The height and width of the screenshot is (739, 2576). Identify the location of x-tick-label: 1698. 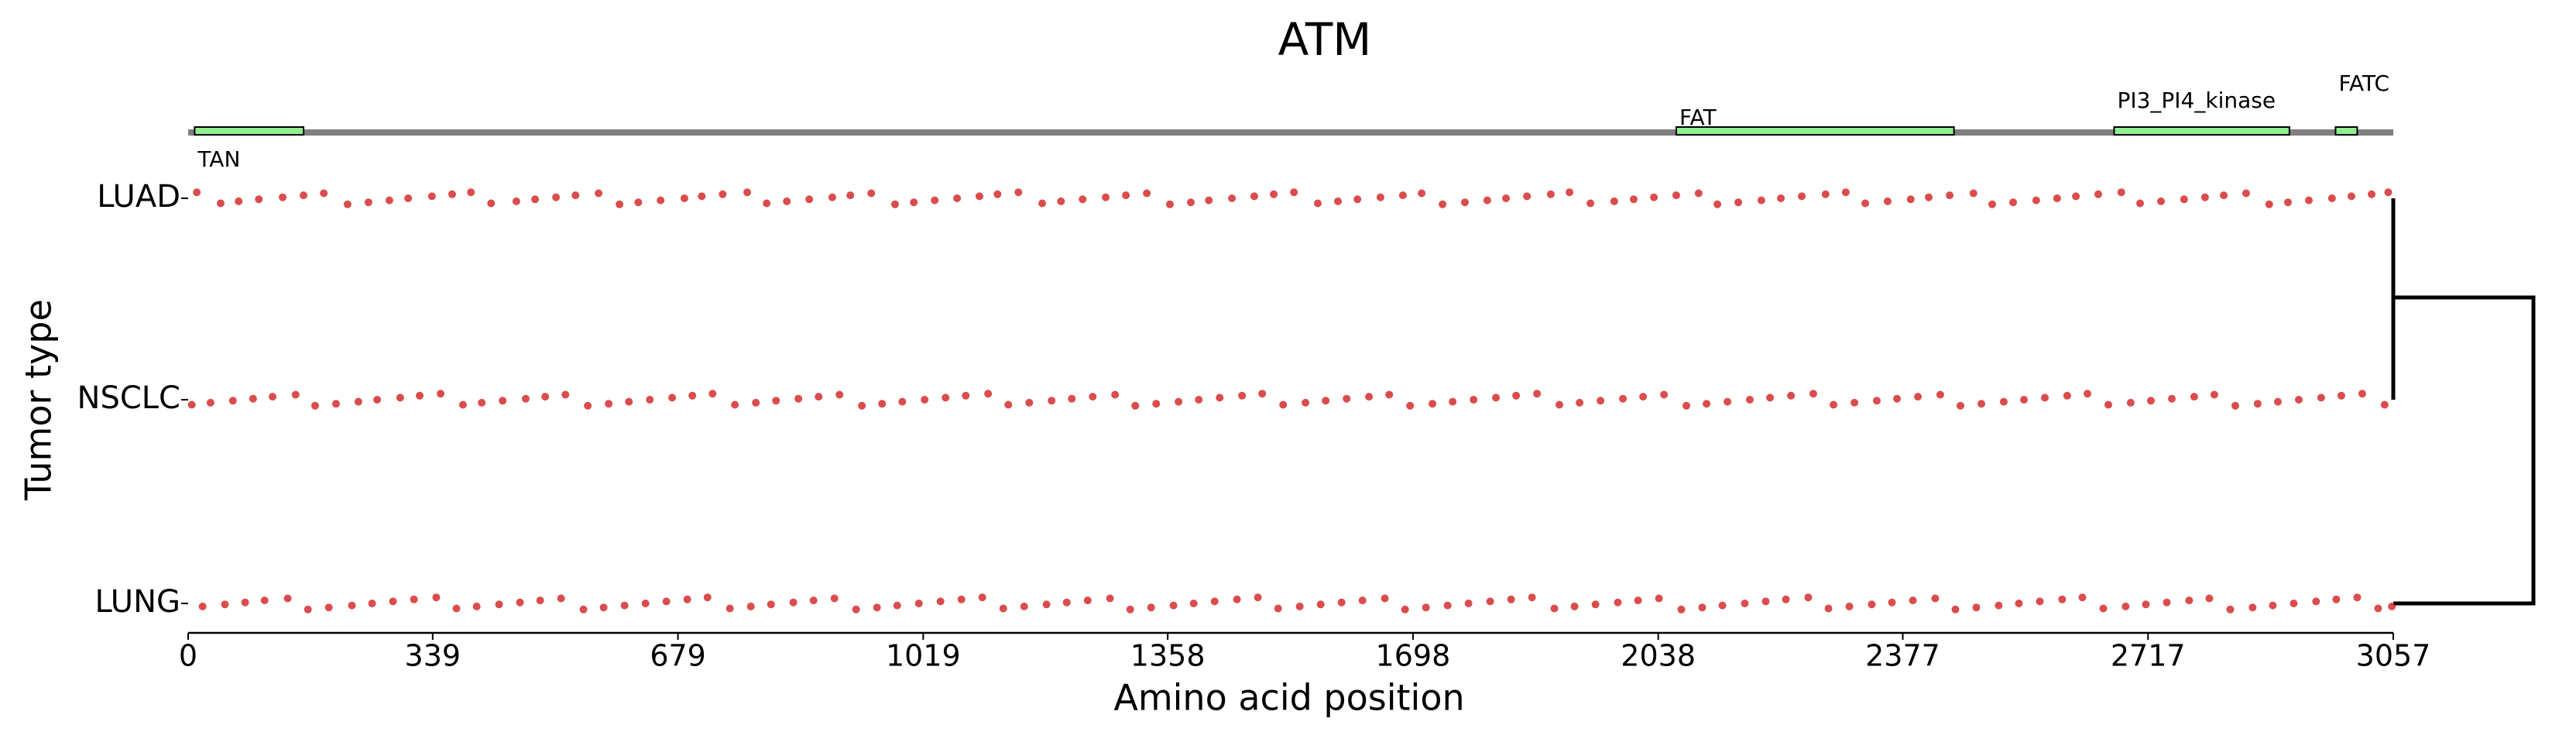
(1413, 656).